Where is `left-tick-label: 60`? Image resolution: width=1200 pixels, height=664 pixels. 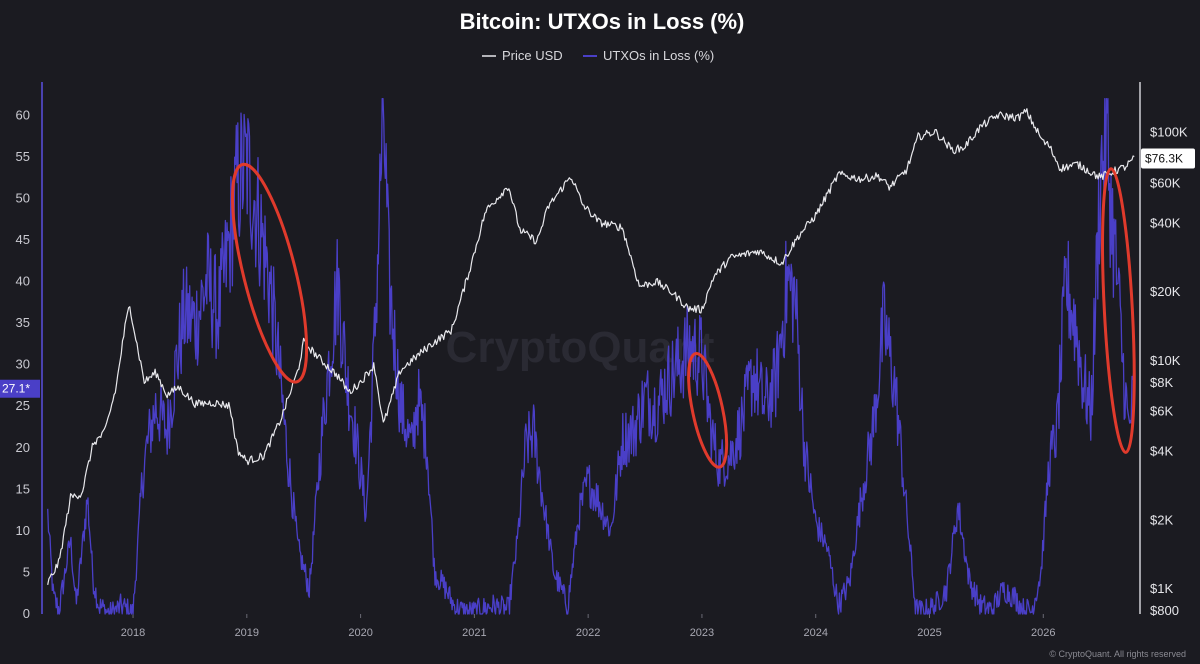 left-tick-label: 60 is located at coordinates (23, 114).